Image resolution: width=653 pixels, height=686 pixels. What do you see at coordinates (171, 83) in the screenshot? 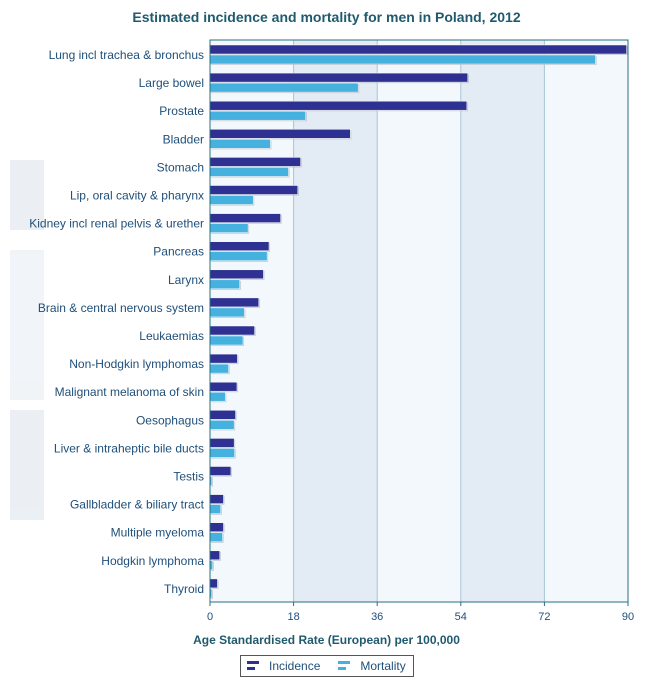
I see `category-label: Large bowel` at bounding box center [171, 83].